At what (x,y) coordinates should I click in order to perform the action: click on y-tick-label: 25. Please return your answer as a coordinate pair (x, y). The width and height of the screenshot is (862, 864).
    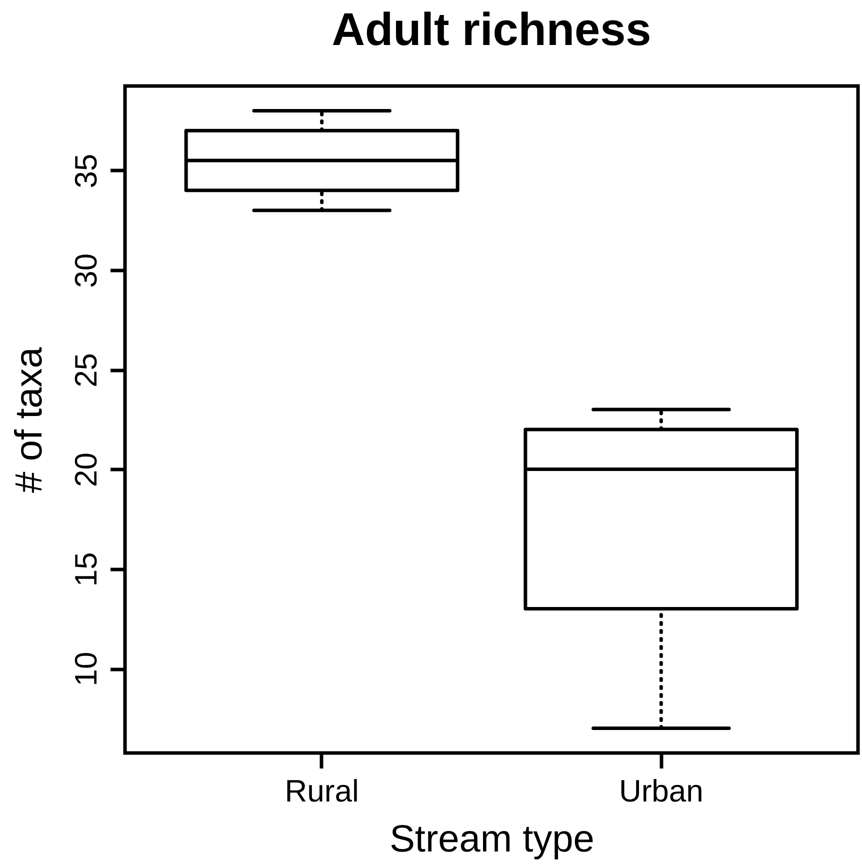
    Looking at the image, I should click on (86, 370).